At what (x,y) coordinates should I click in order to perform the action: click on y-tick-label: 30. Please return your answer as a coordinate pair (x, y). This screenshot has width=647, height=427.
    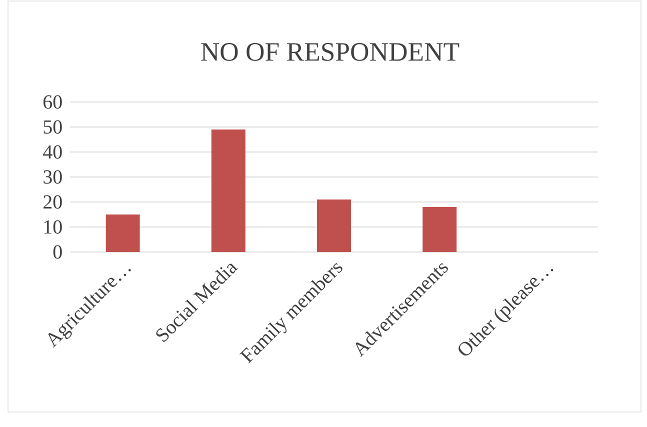
    Looking at the image, I should click on (53, 177).